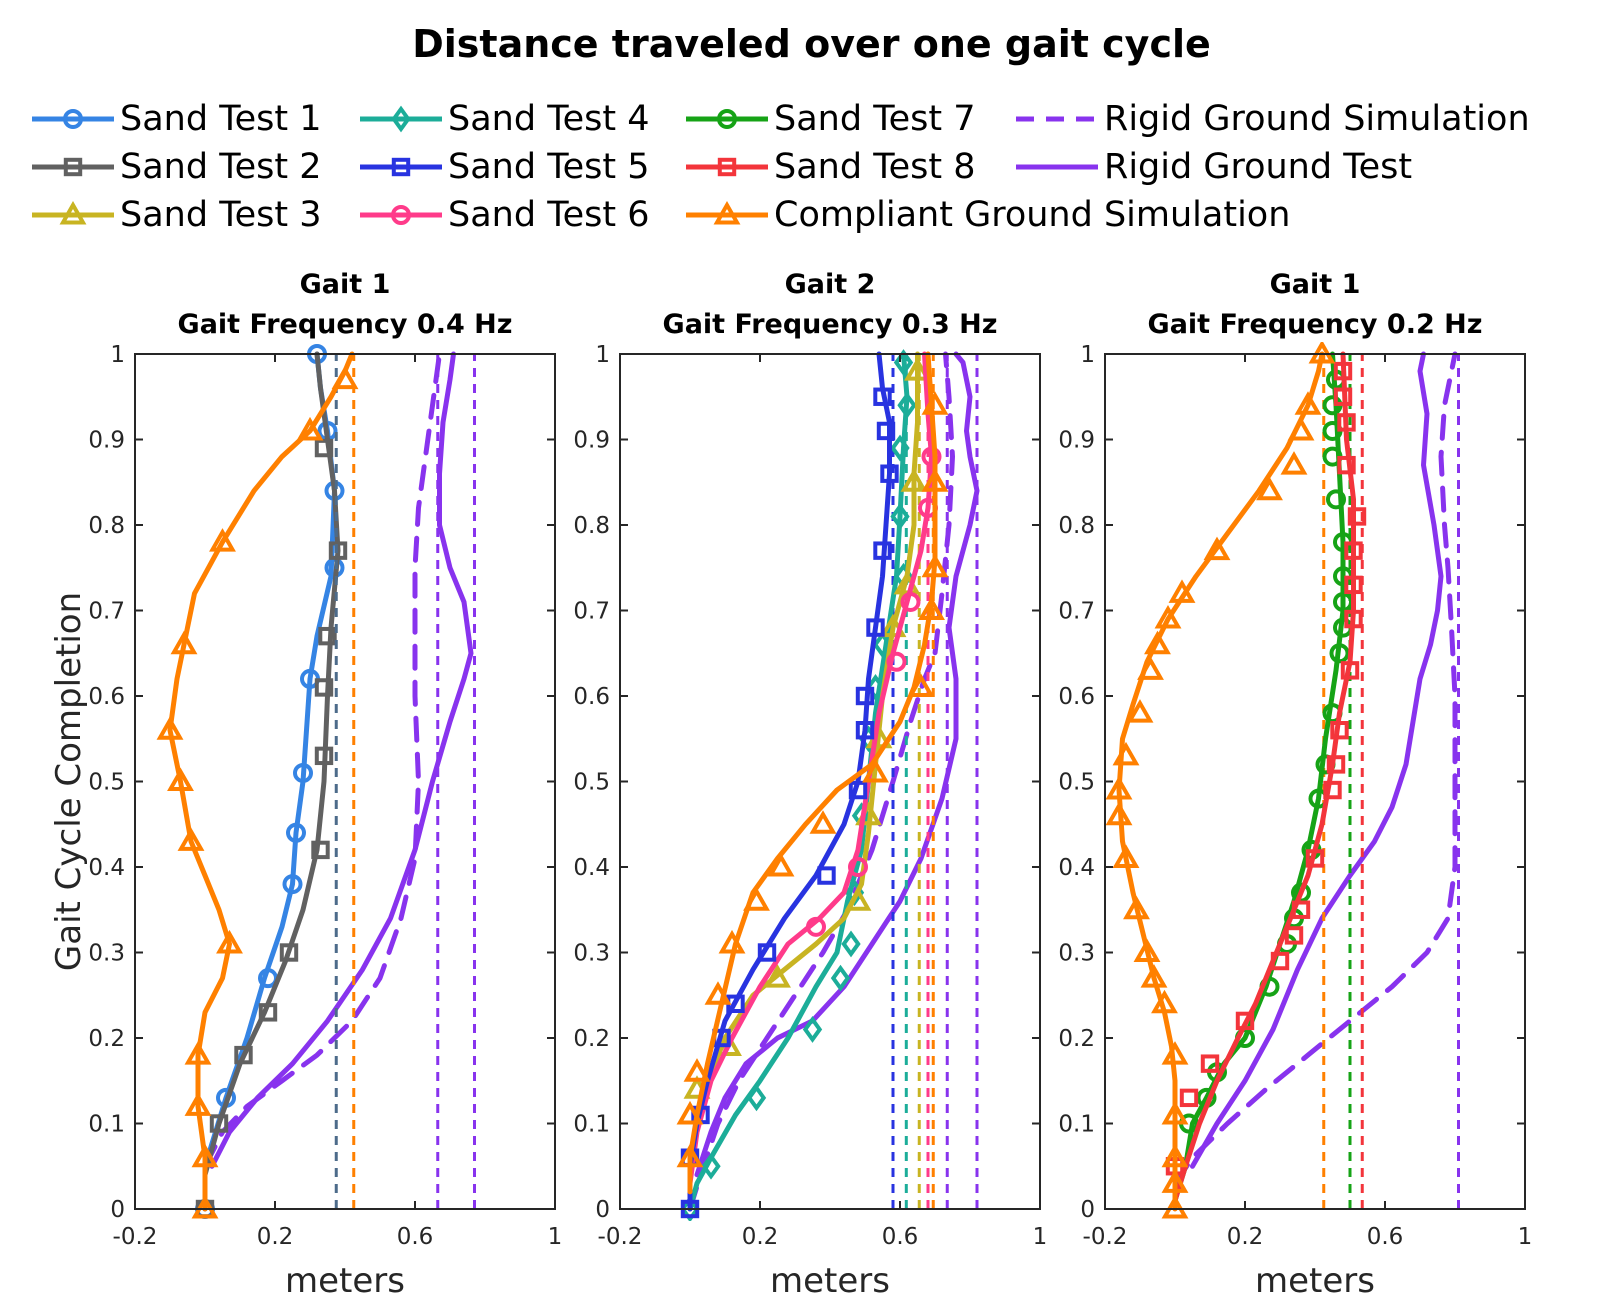 Image resolution: width=1623 pixels, height=1305 pixels. What do you see at coordinates (830, 284) in the screenshot?
I see `subplot-title: Gait 2` at bounding box center [830, 284].